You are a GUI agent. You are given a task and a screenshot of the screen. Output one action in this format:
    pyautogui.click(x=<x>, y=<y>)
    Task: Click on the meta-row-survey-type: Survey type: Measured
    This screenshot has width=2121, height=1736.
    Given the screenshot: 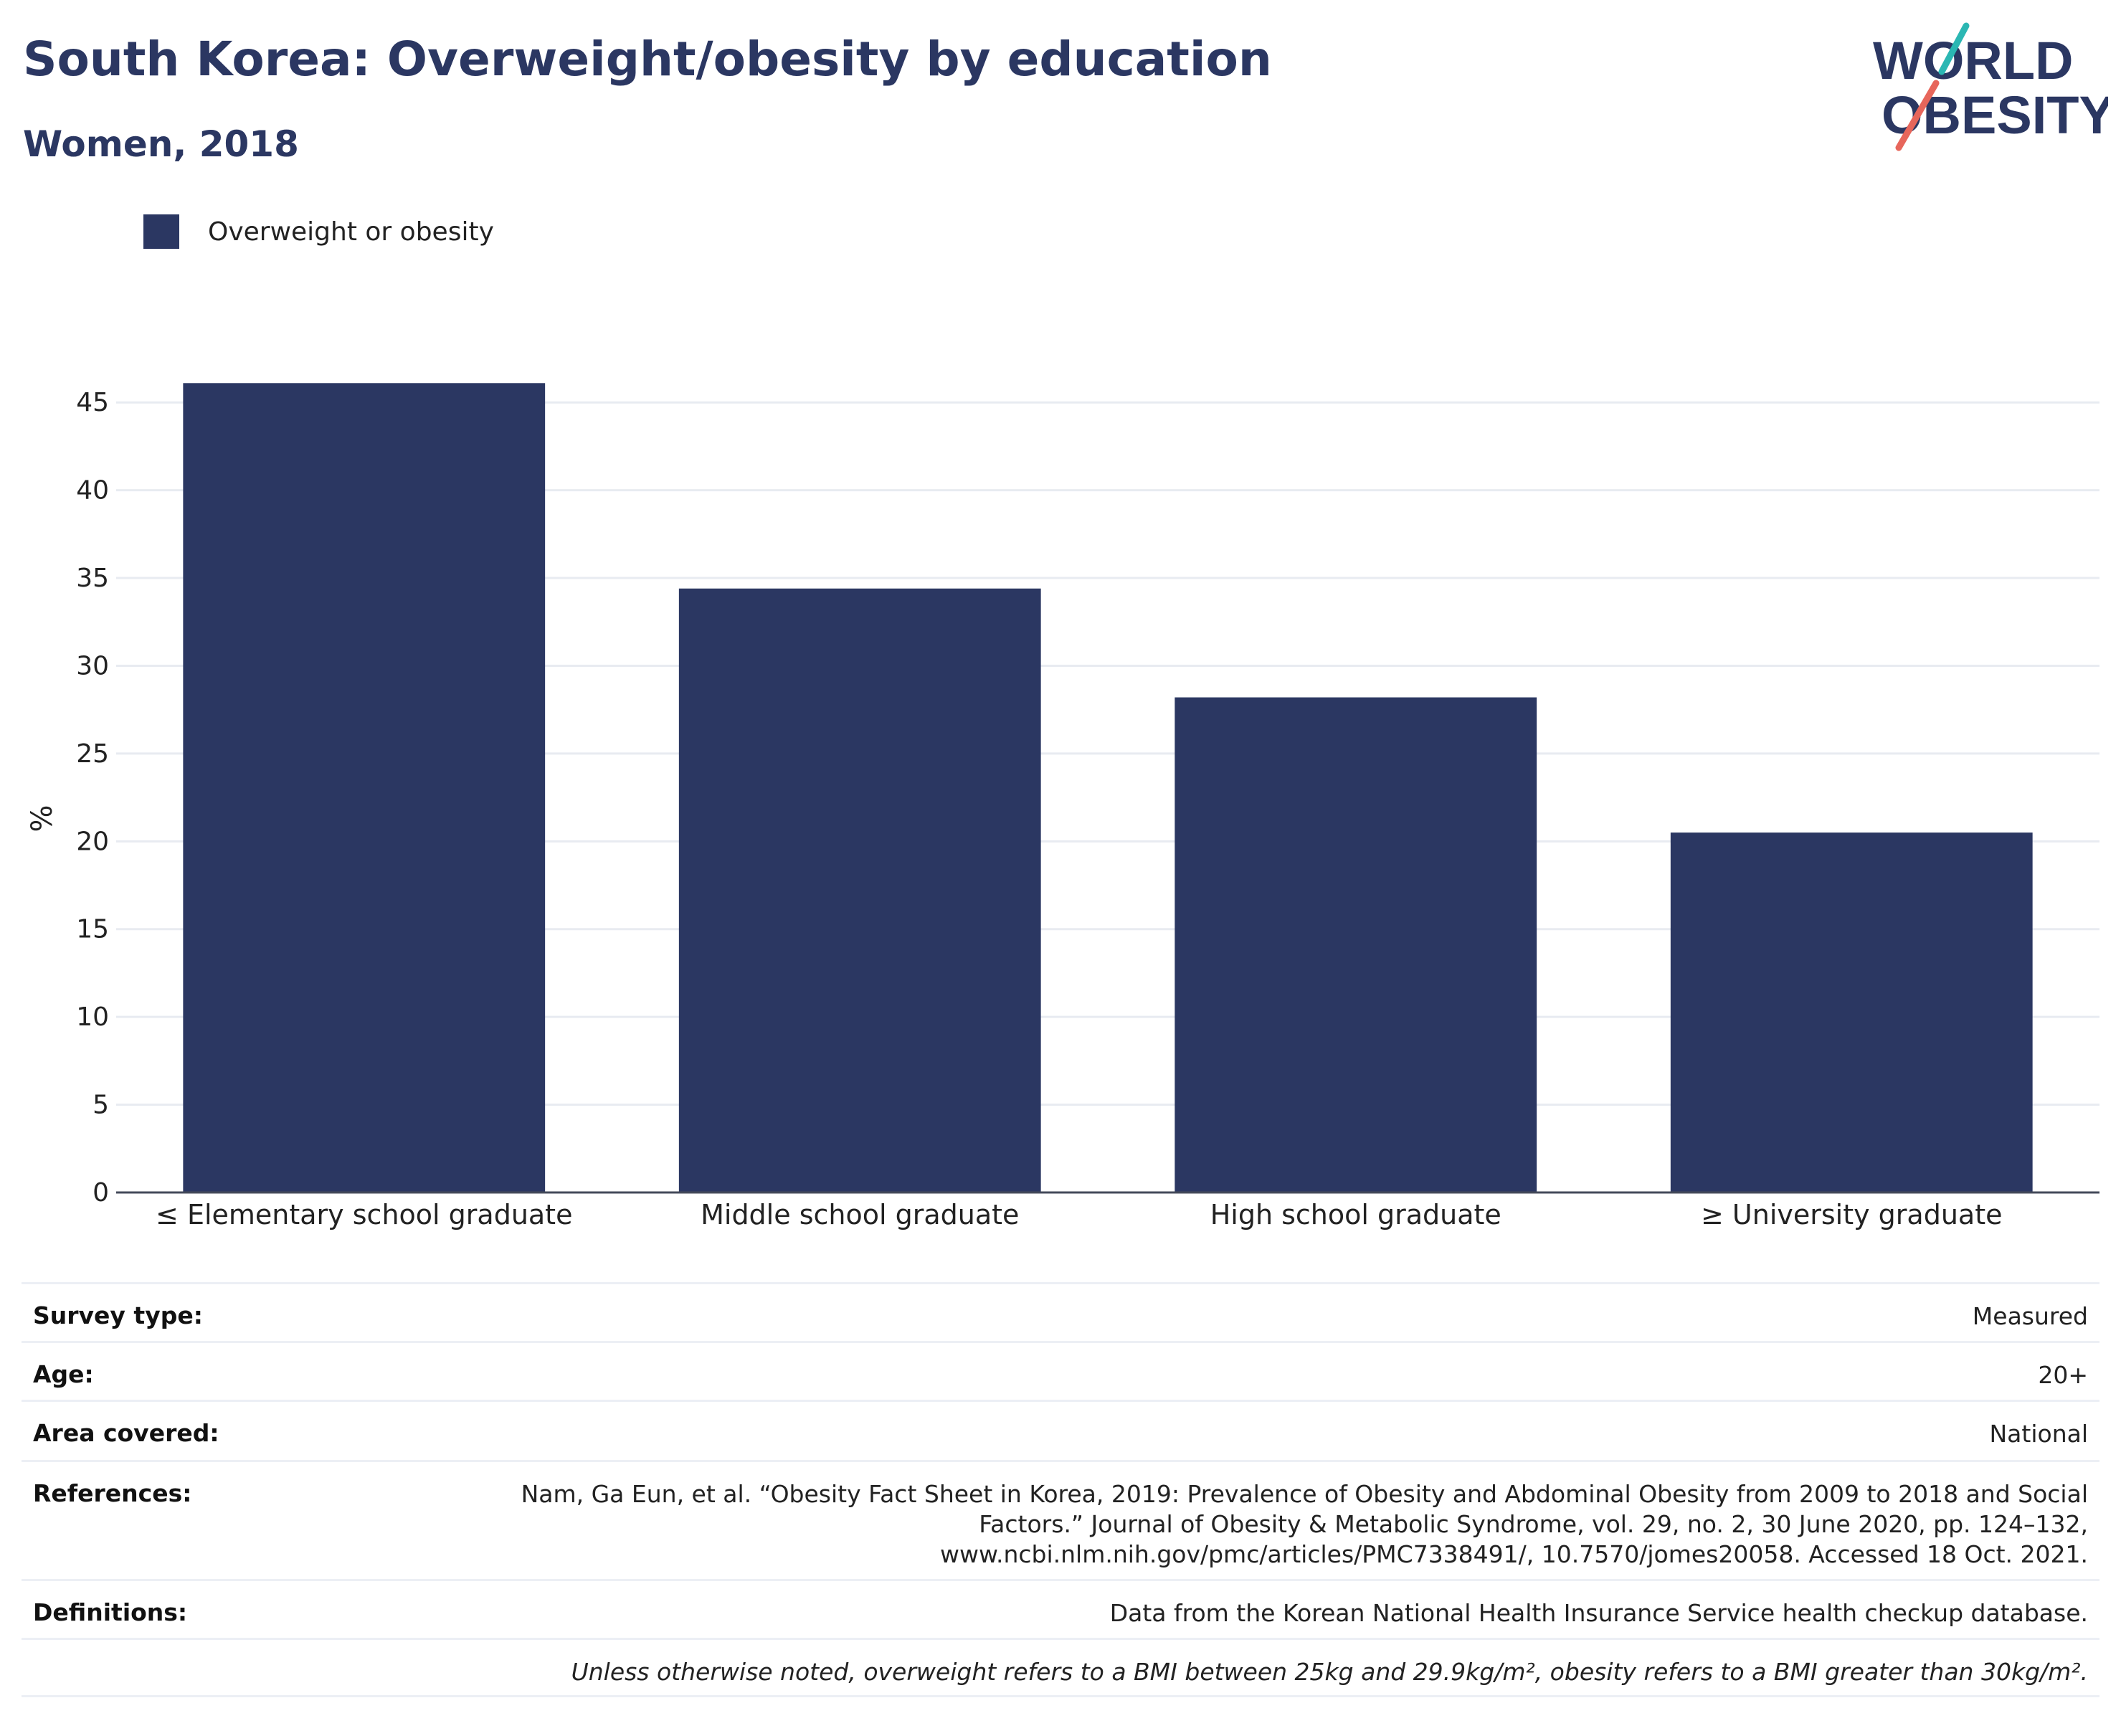 What is the action you would take?
    pyautogui.click(x=1060, y=1312)
    